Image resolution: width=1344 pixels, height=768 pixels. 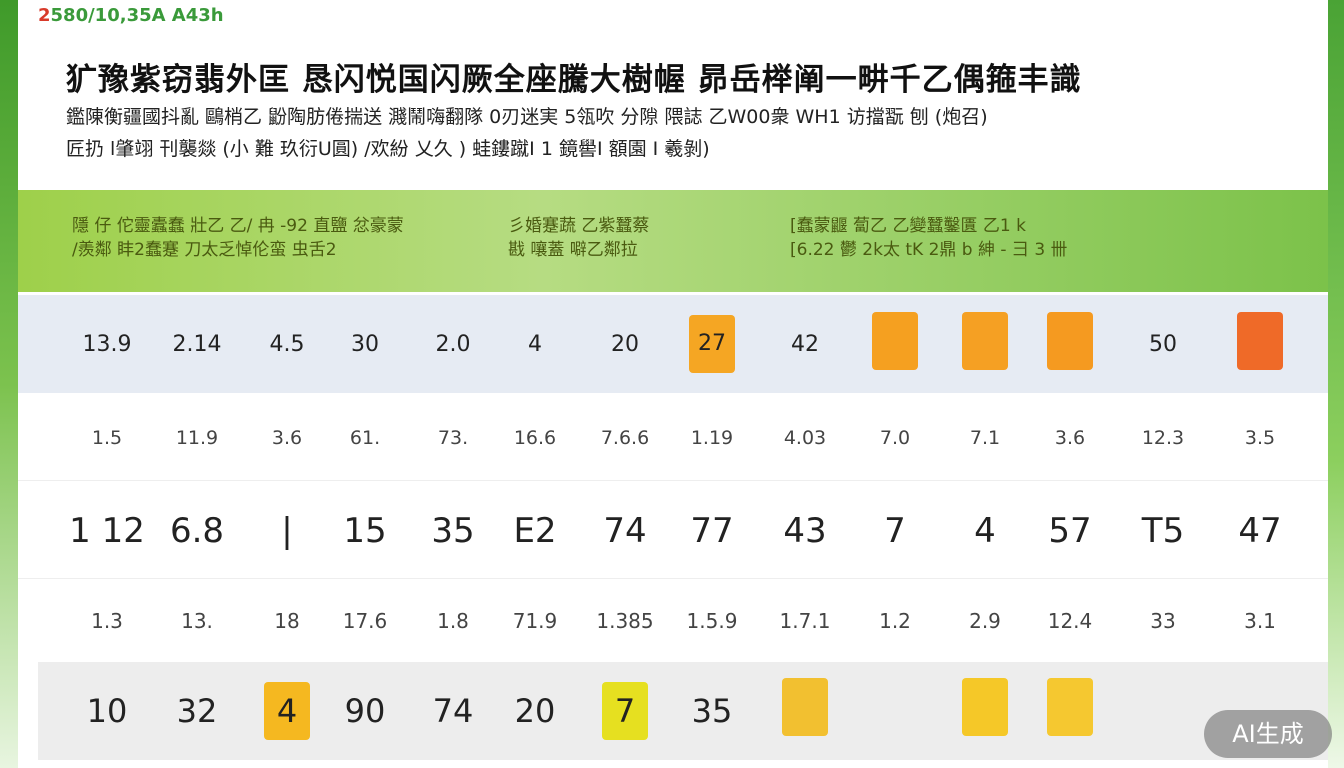 What do you see at coordinates (712, 437) in the screenshot?
I see `table-cell: 1.19` at bounding box center [712, 437].